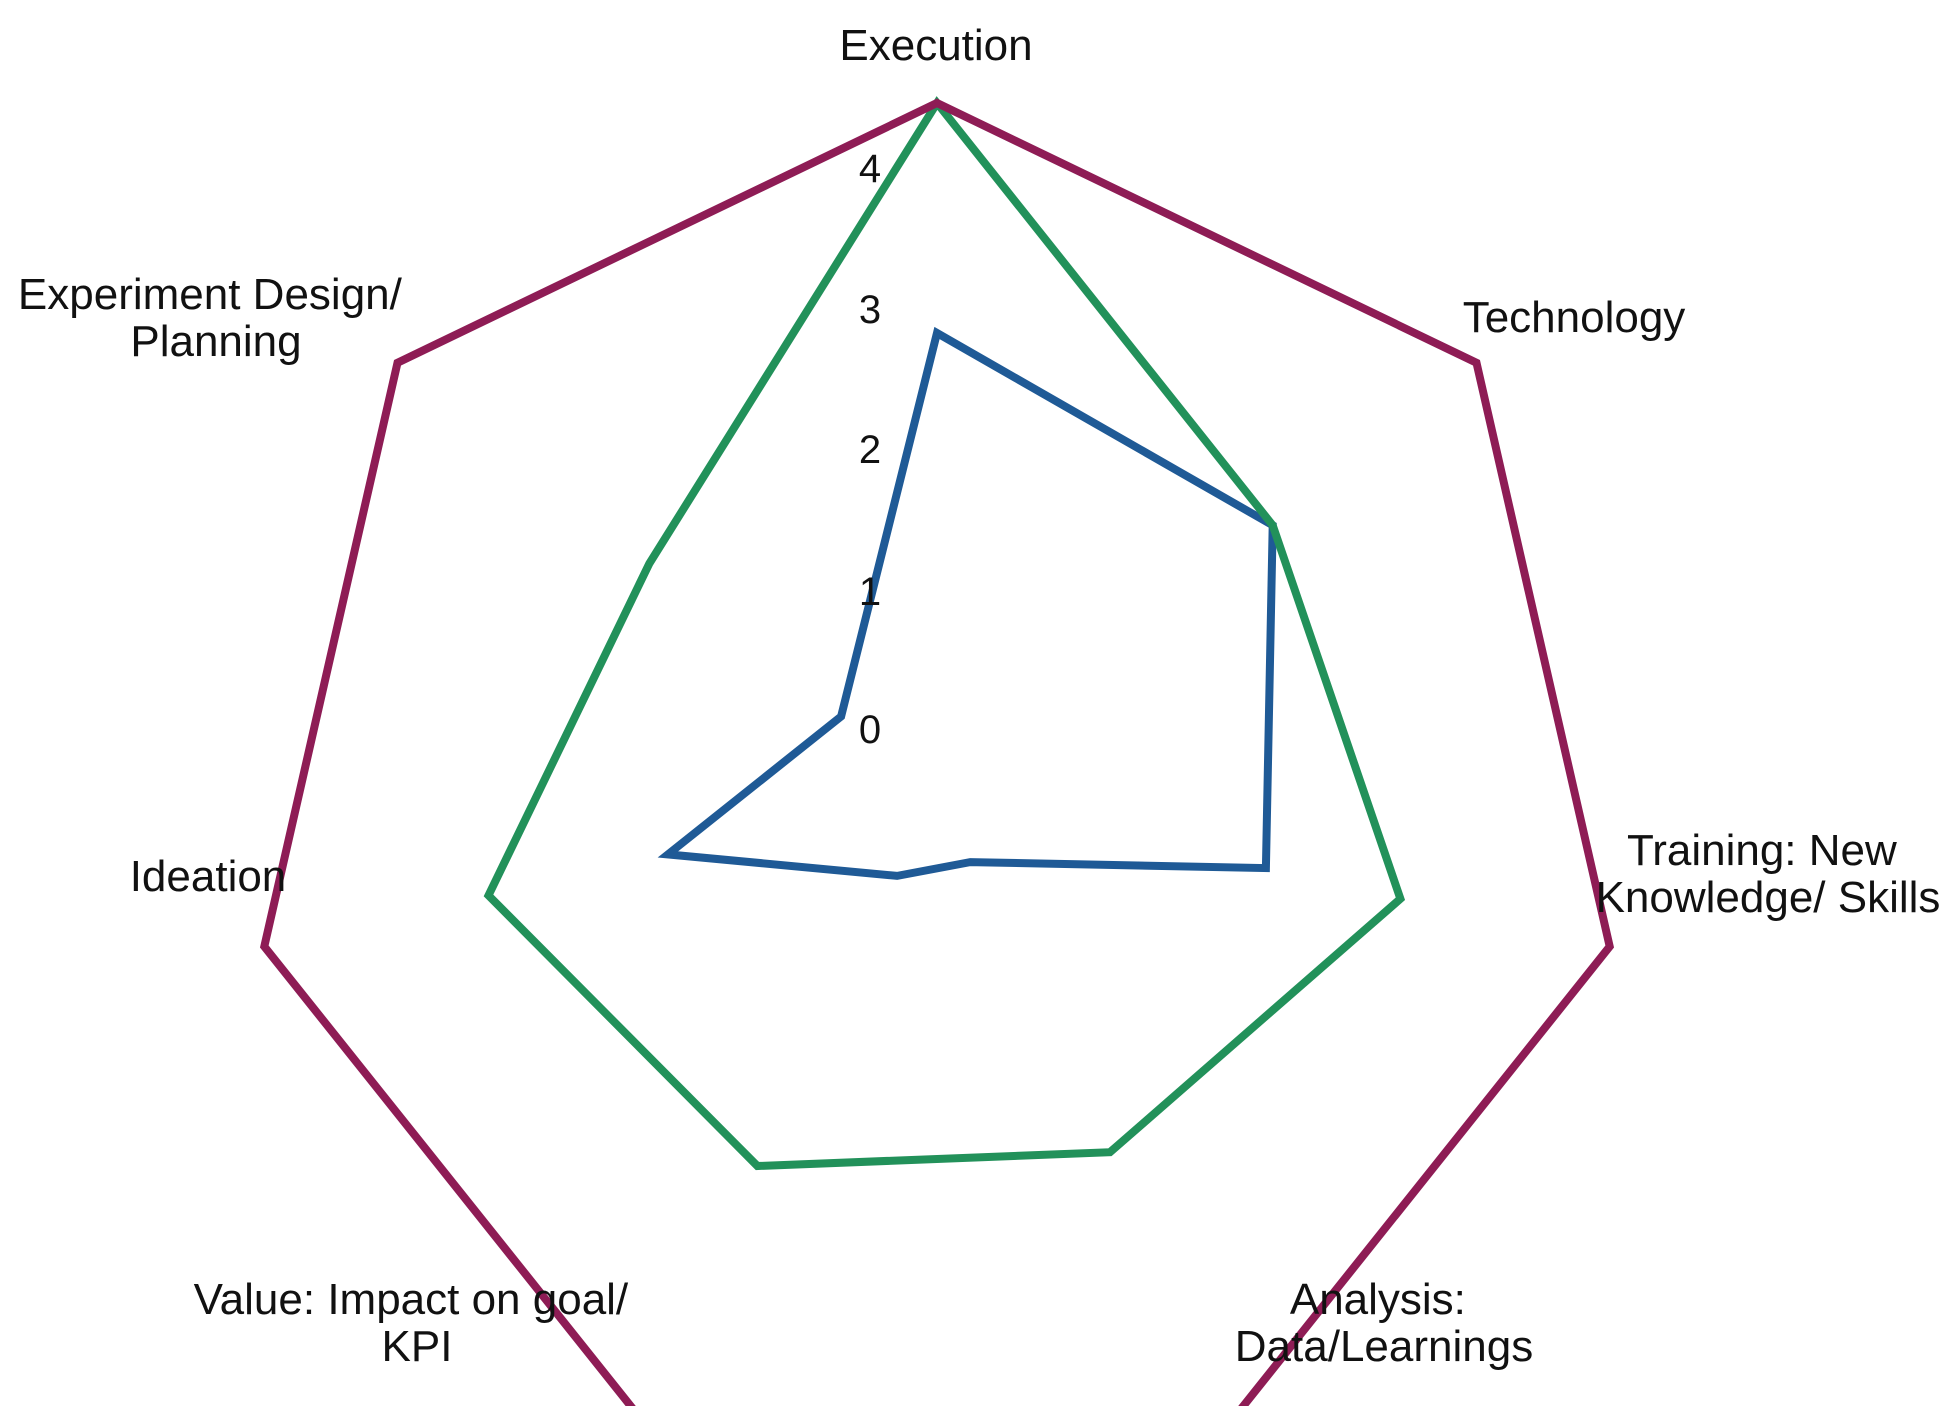 The image size is (1958, 1406). Describe the element at coordinates (411, 1299) in the screenshot. I see `axis-label-value-line-1: Value: Impact on goal/` at that location.